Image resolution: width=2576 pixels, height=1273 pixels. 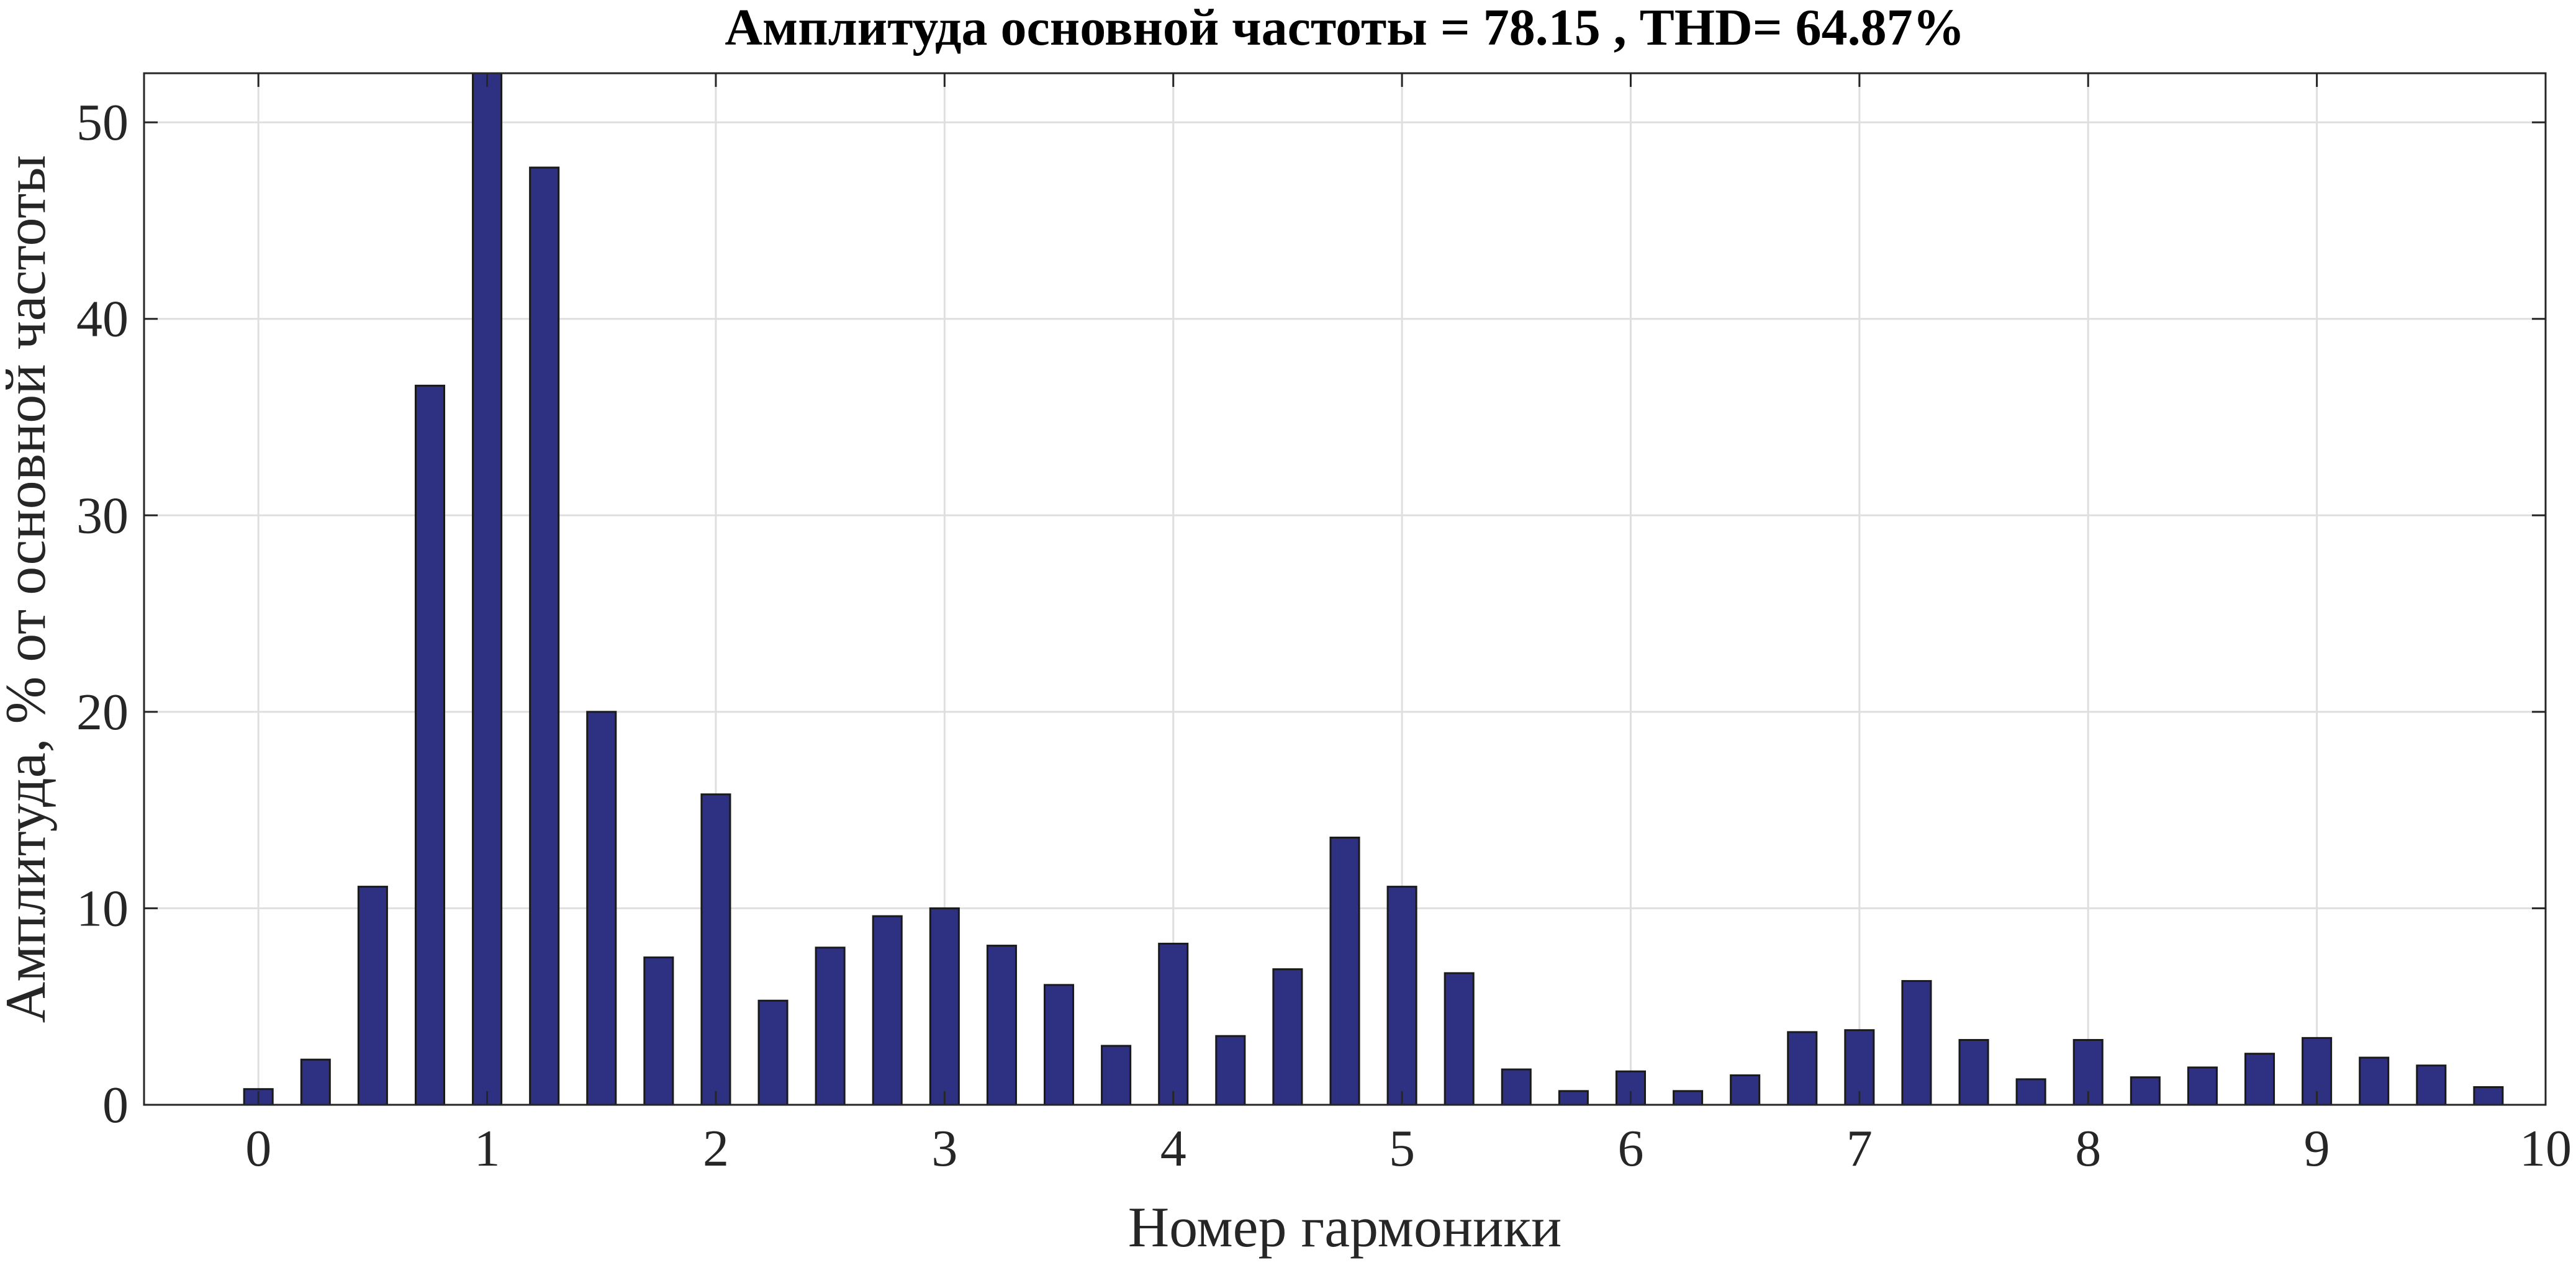 What do you see at coordinates (1345, 1227) in the screenshot?
I see `x-axis-label: Номер гармоники` at bounding box center [1345, 1227].